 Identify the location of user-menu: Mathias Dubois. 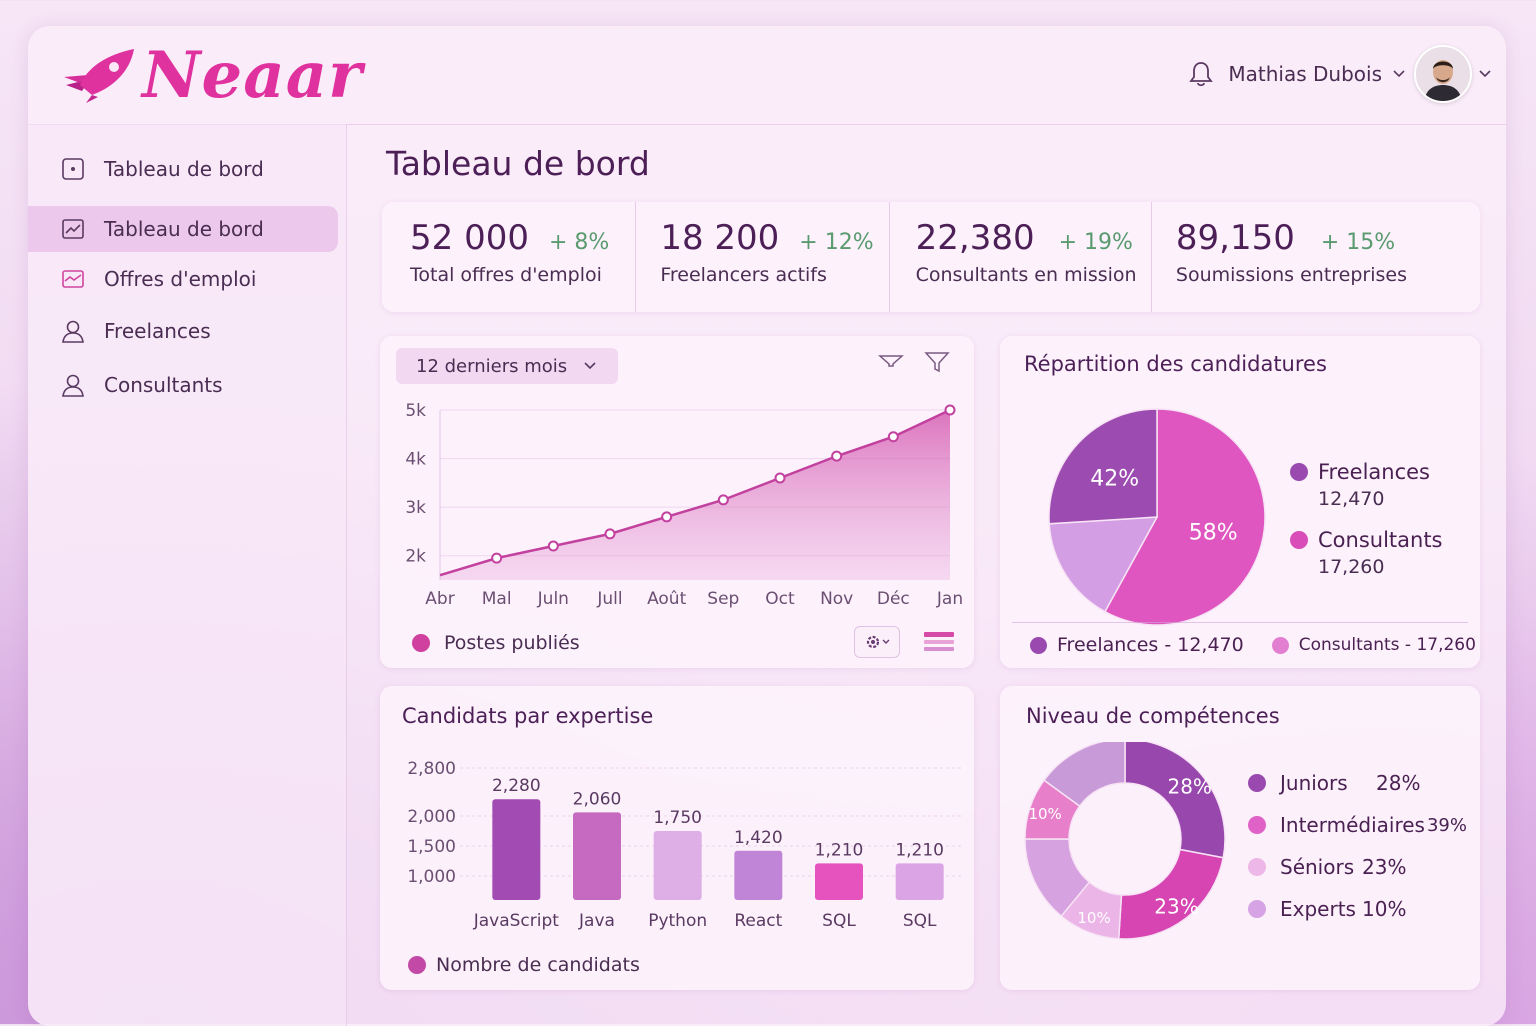
(1339, 74).